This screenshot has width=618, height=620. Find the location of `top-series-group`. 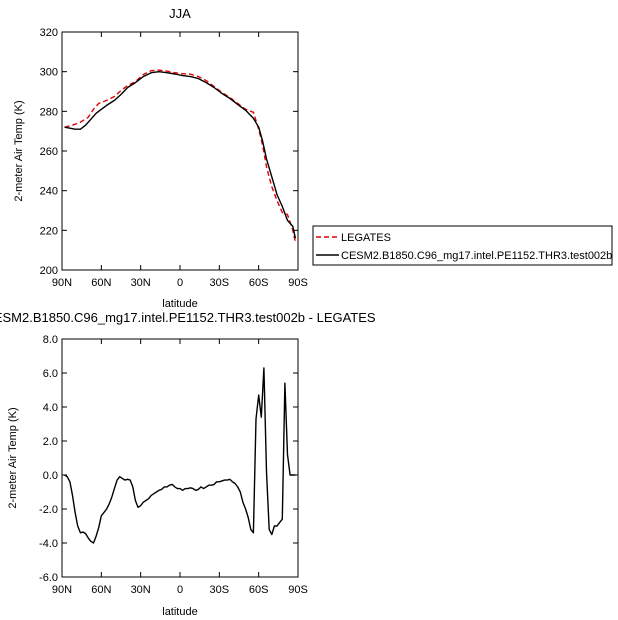

top-series-group is located at coordinates (180, 156).